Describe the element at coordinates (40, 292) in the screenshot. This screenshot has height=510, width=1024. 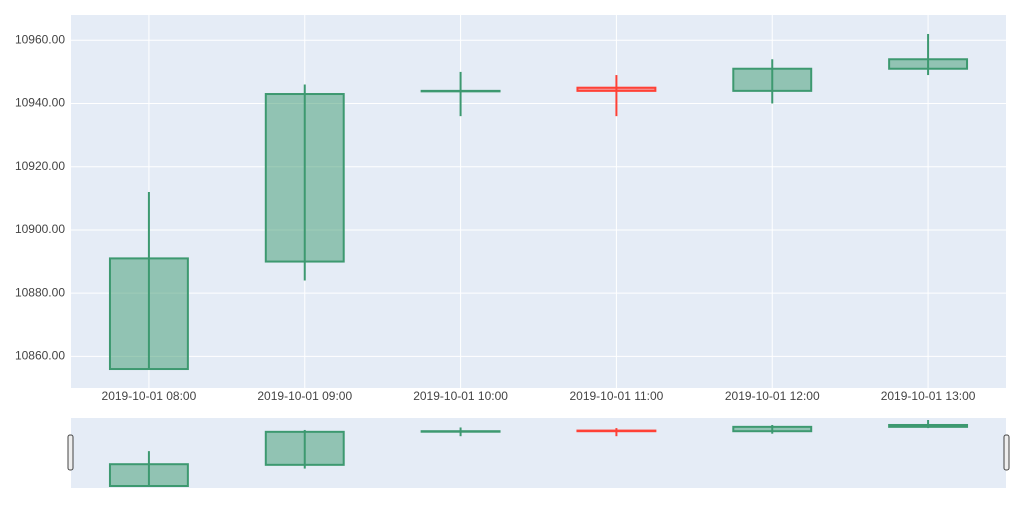
I see `y-tick-label: 10880.00` at that location.